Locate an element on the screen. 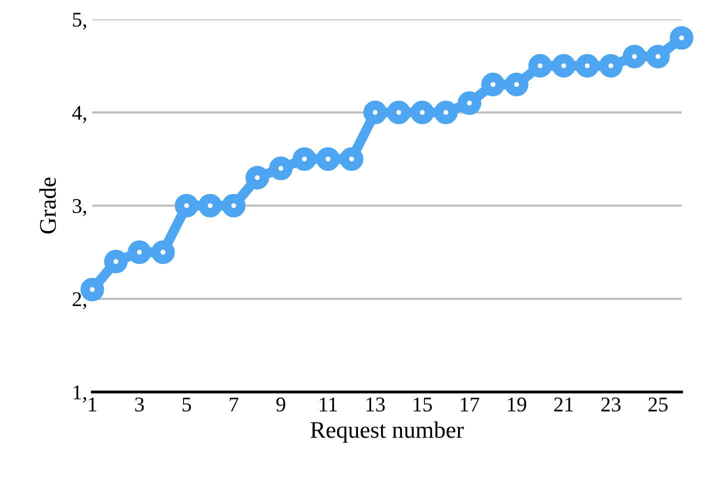 This screenshot has height=481, width=710. x-tick-label: 23 is located at coordinates (610, 405).